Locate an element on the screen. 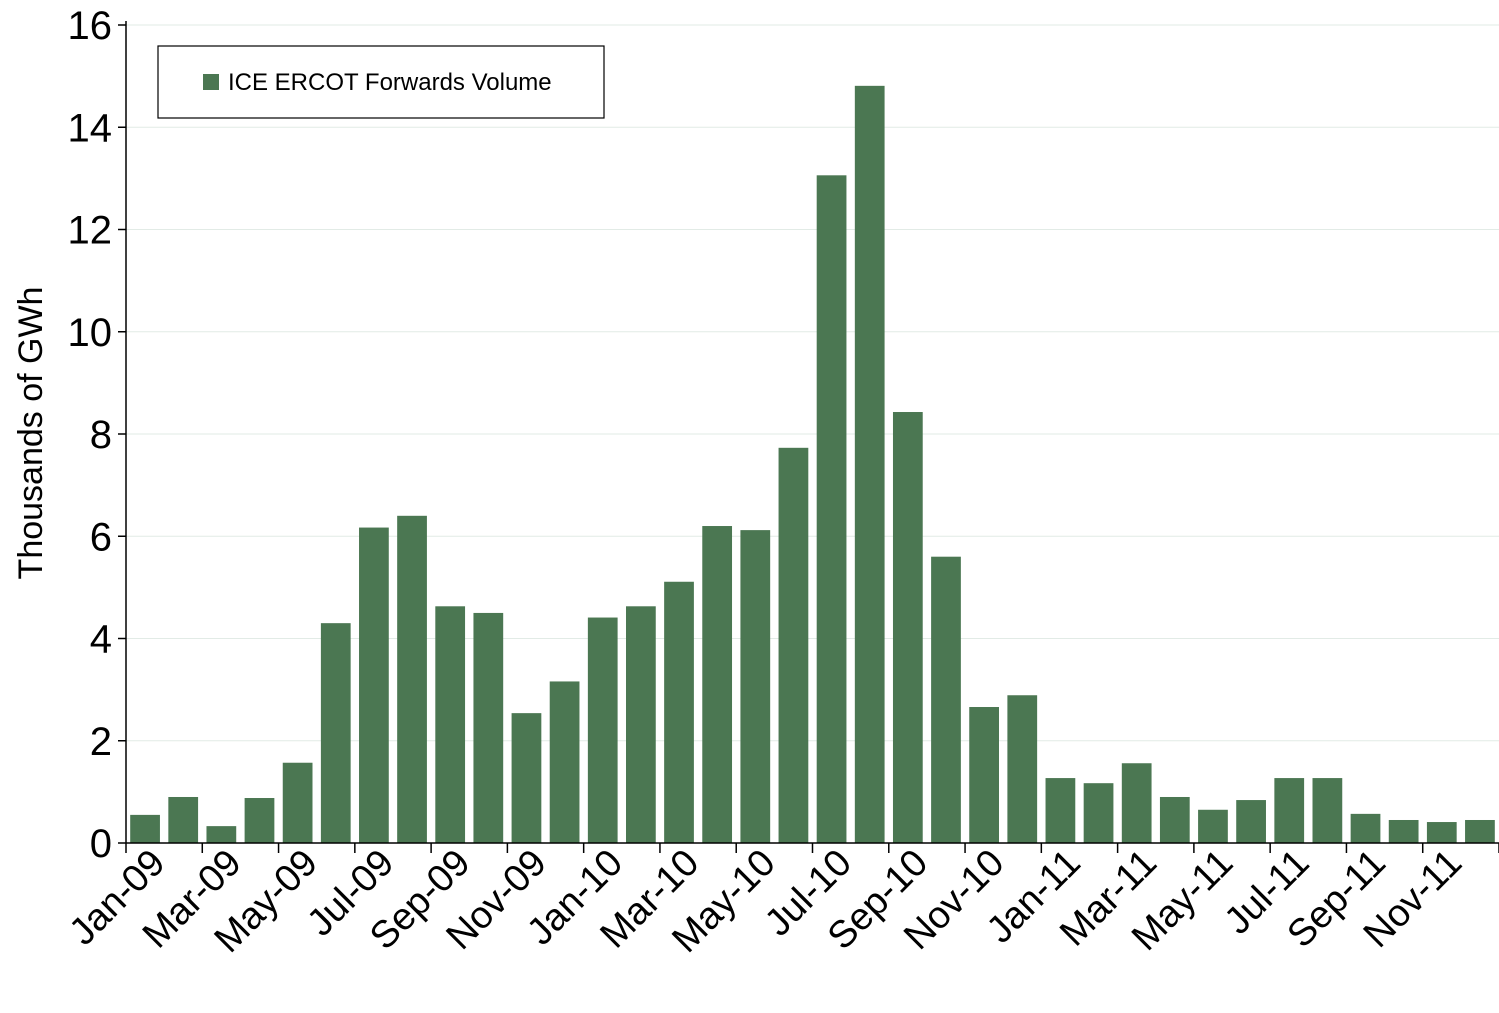 Image resolution: width=1499 pixels, height=1013 pixels. legend-box is located at coordinates (381, 82).